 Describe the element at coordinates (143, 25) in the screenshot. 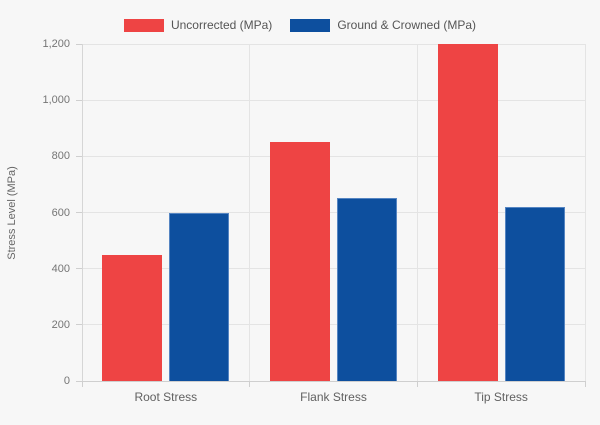

I see `legend-swatch-uncorrected` at that location.